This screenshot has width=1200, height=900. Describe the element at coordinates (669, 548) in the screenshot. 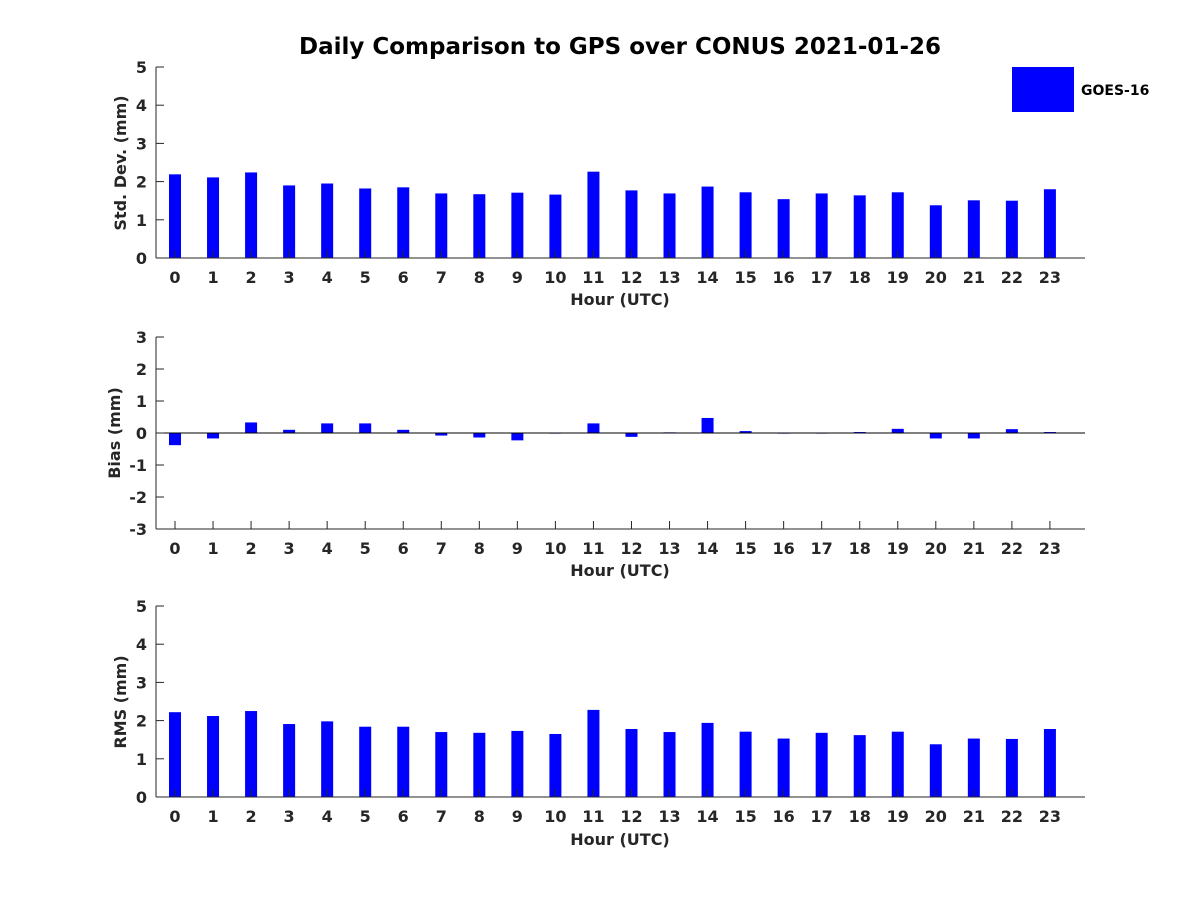

I see `bias-xtick-label: 13` at that location.